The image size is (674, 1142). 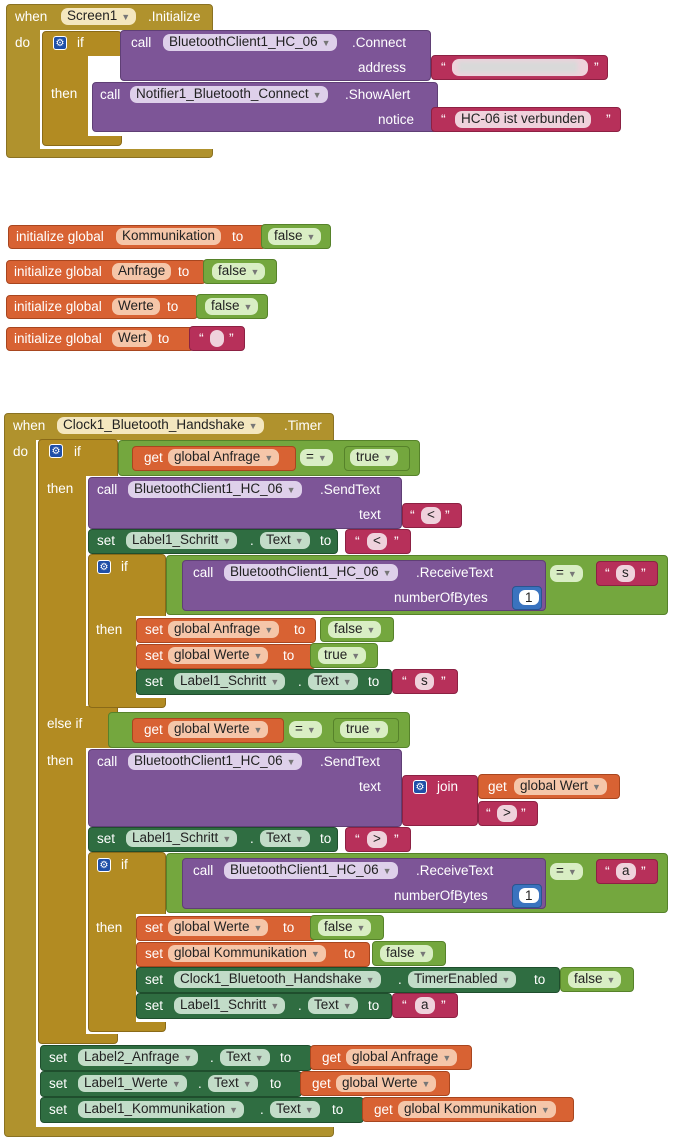 What do you see at coordinates (142, 271) in the screenshot?
I see `global-name-field: Anfrage` at bounding box center [142, 271].